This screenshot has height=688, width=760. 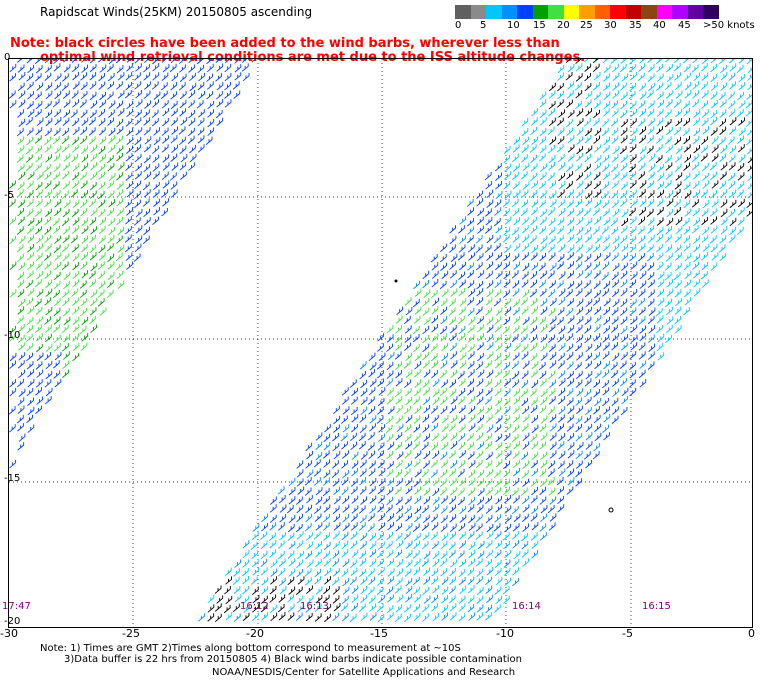 I want to click on colorbar-label: 15, so click(x=539, y=25).